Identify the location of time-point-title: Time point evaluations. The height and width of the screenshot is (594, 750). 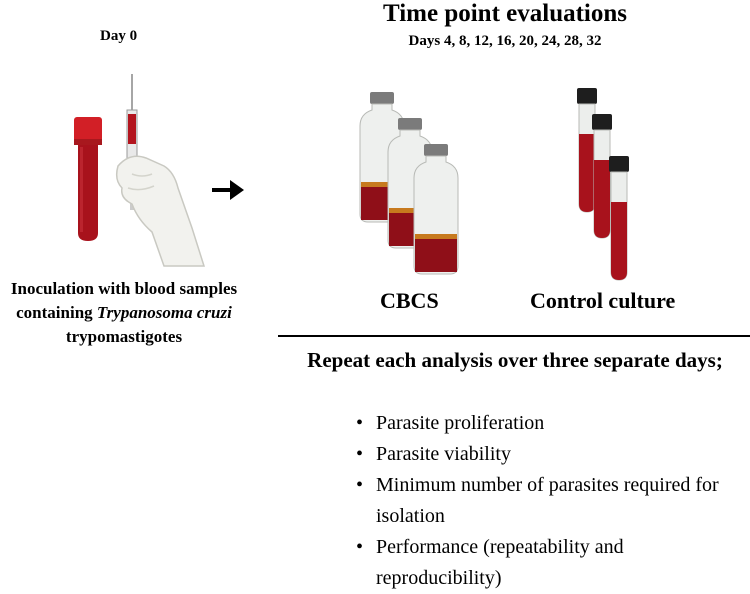
(505, 13).